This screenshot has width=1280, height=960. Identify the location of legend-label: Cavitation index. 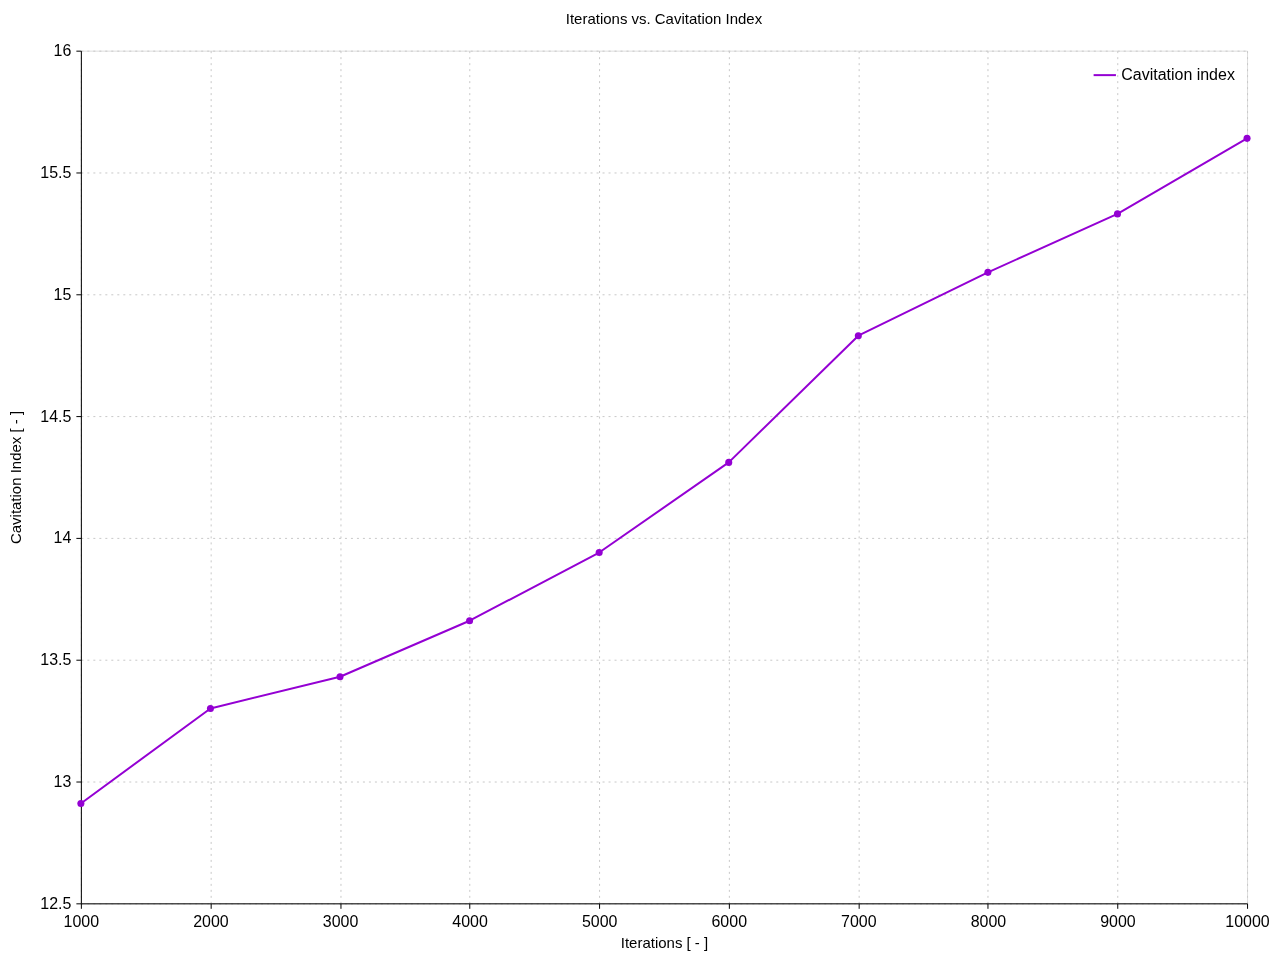
(1178, 75).